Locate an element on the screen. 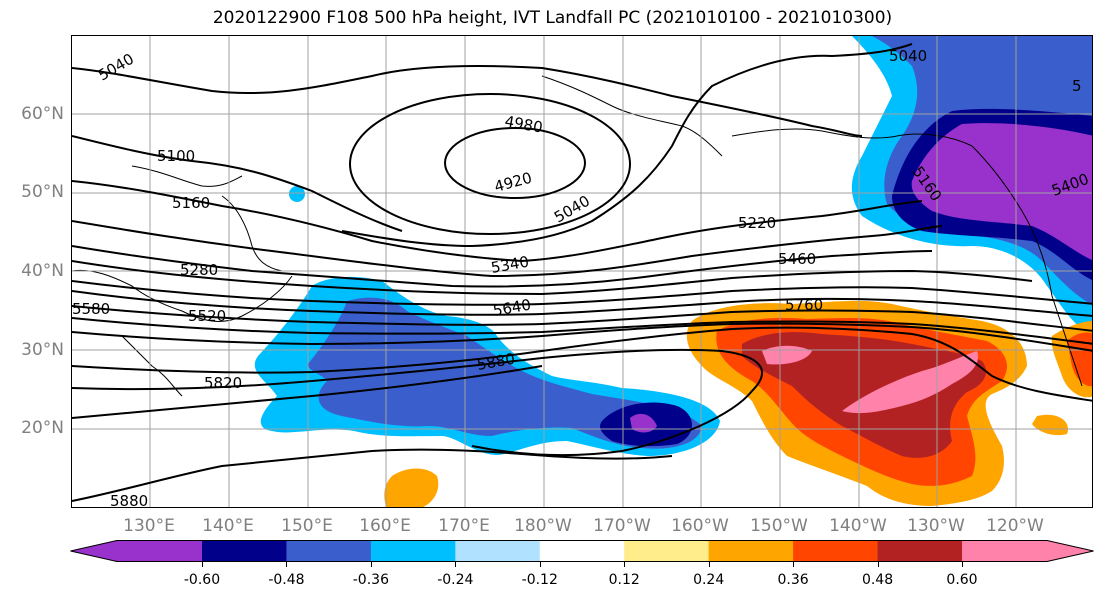  contour-label: 5760 is located at coordinates (804, 305).